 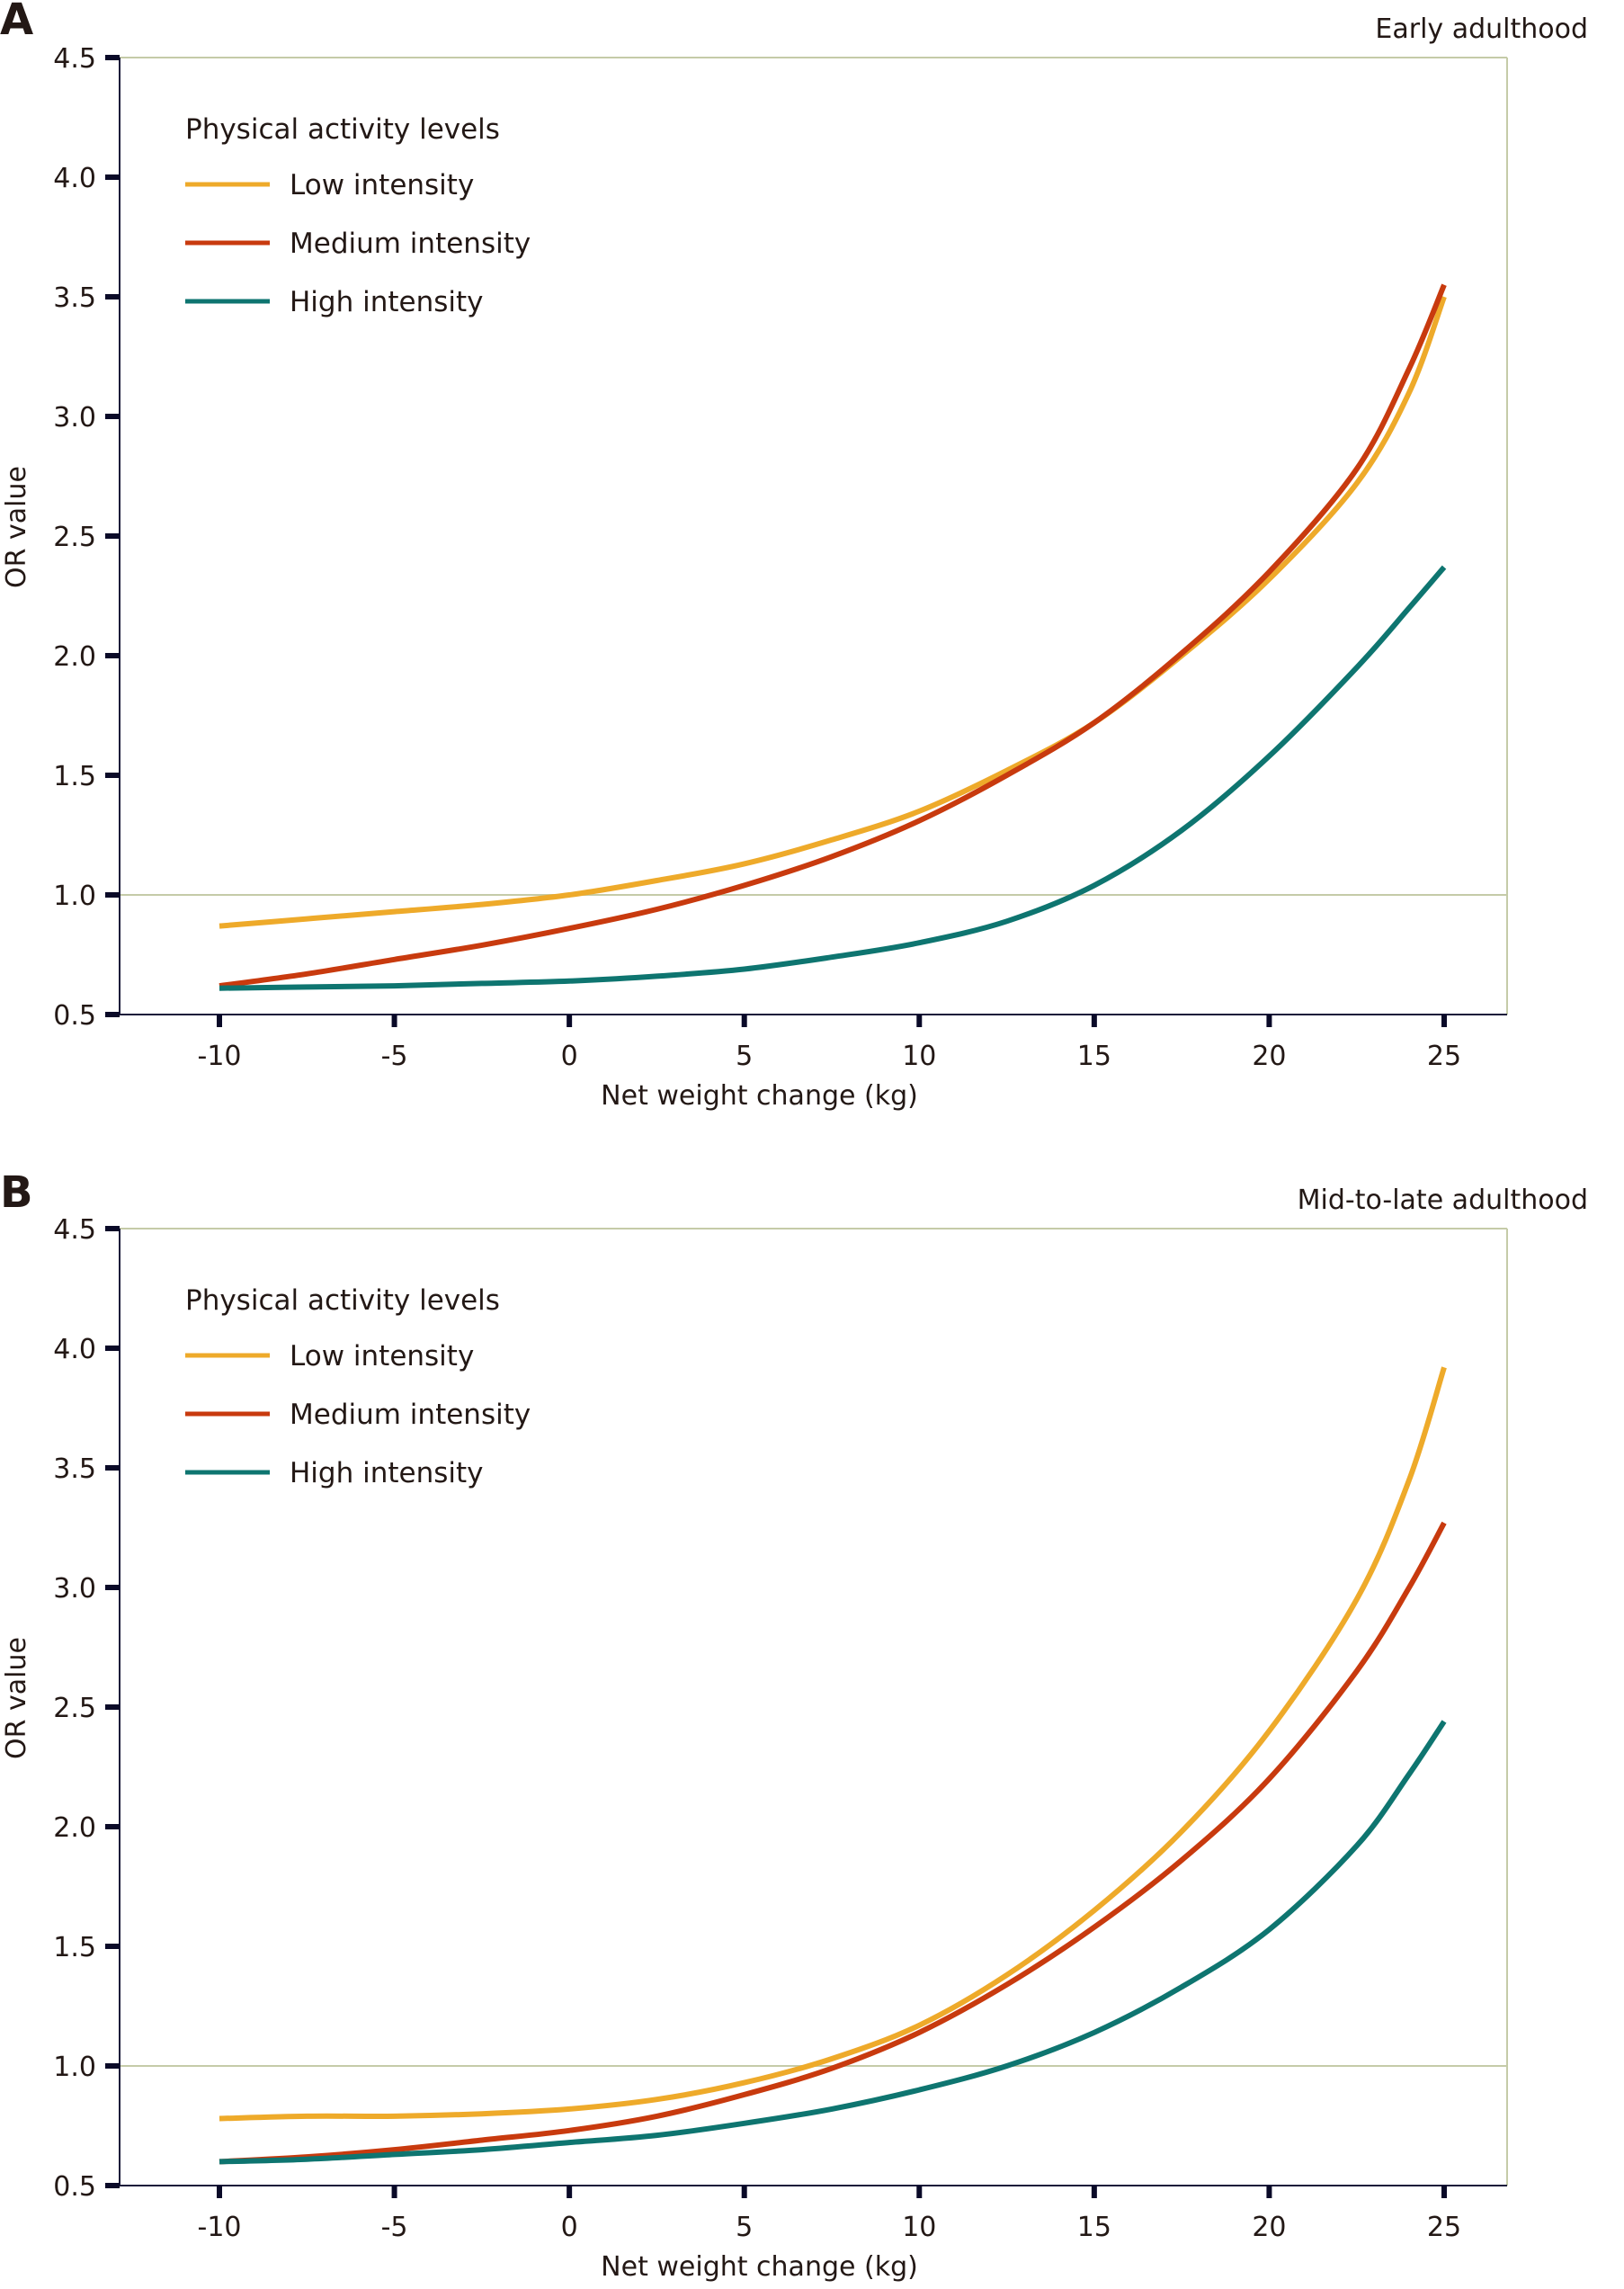 I want to click on panel-title: Mid-to-late adulthood, so click(x=1443, y=1200).